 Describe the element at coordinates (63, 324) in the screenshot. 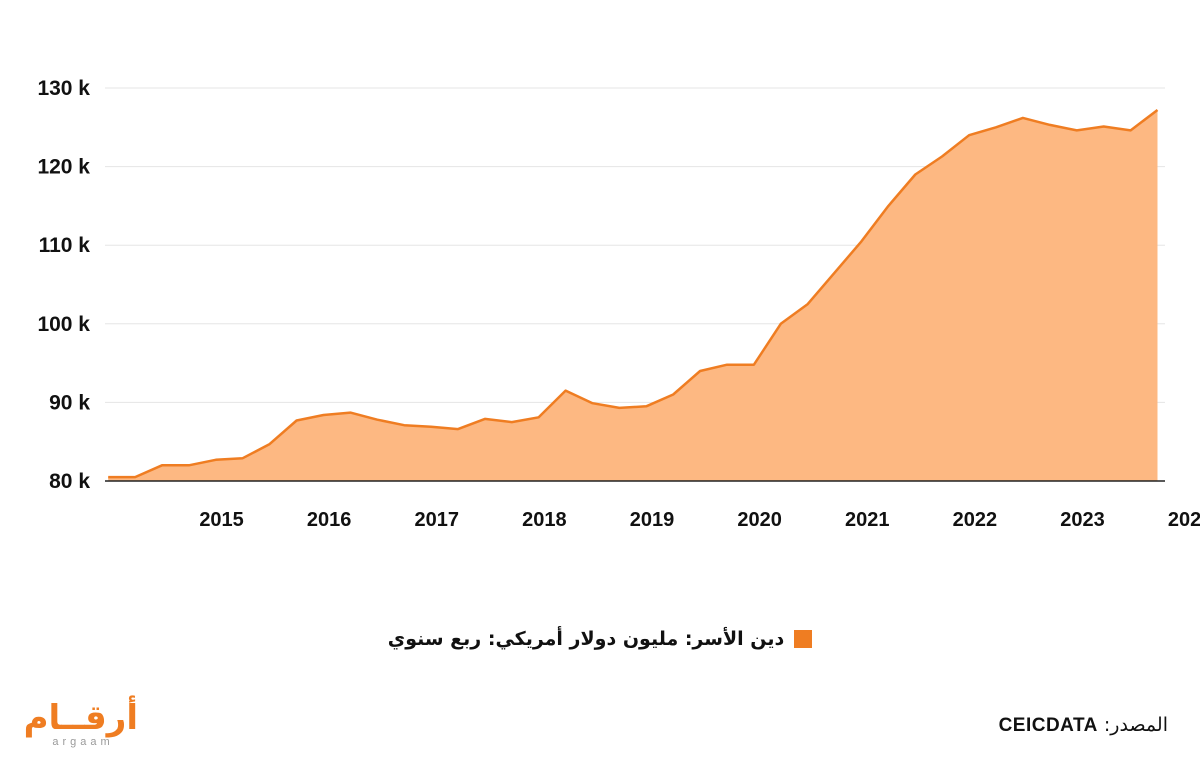

I see `y-tick-label: 100 k` at that location.